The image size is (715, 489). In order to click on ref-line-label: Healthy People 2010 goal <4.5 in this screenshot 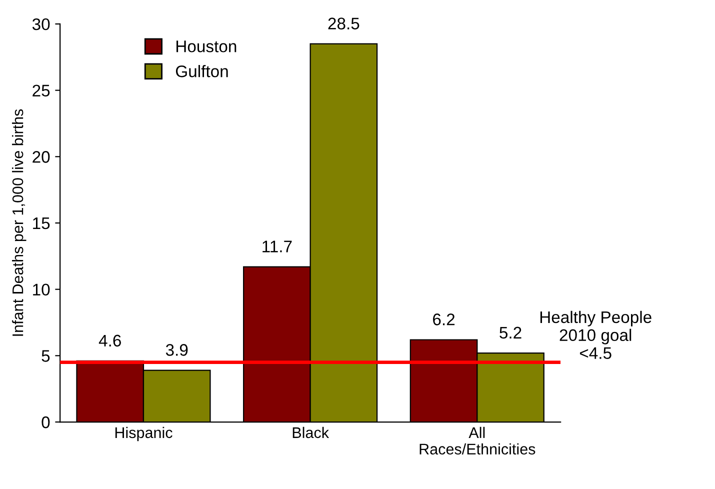, I will do `click(596, 335)`.